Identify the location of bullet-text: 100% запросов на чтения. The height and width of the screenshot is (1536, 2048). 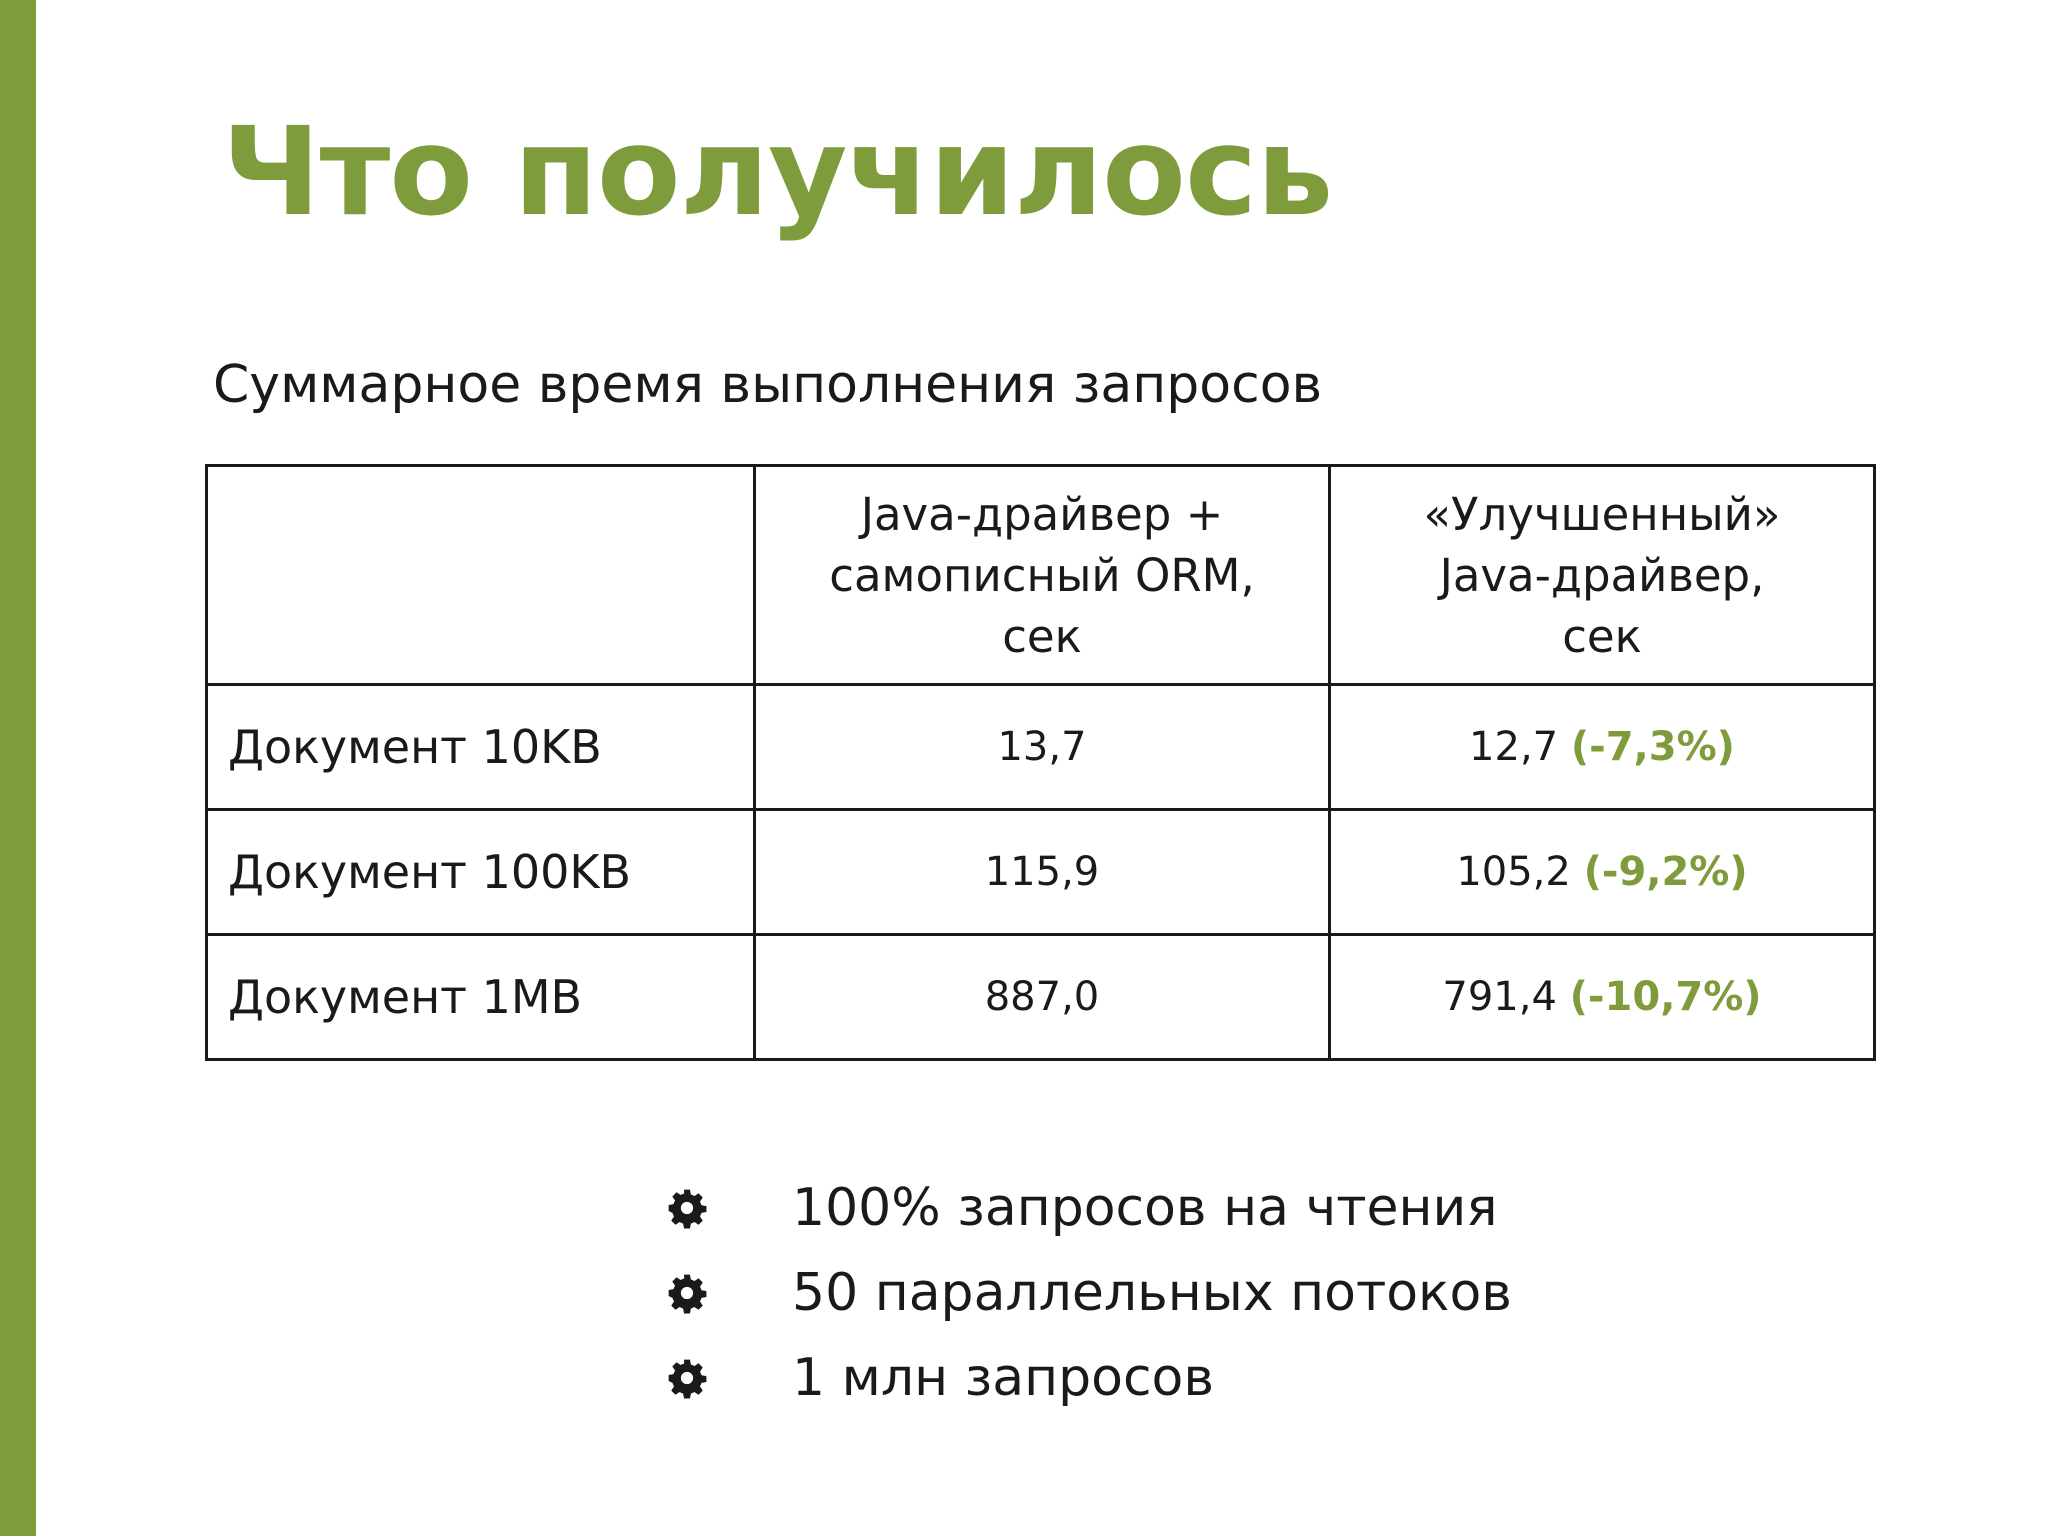
(1145, 1207).